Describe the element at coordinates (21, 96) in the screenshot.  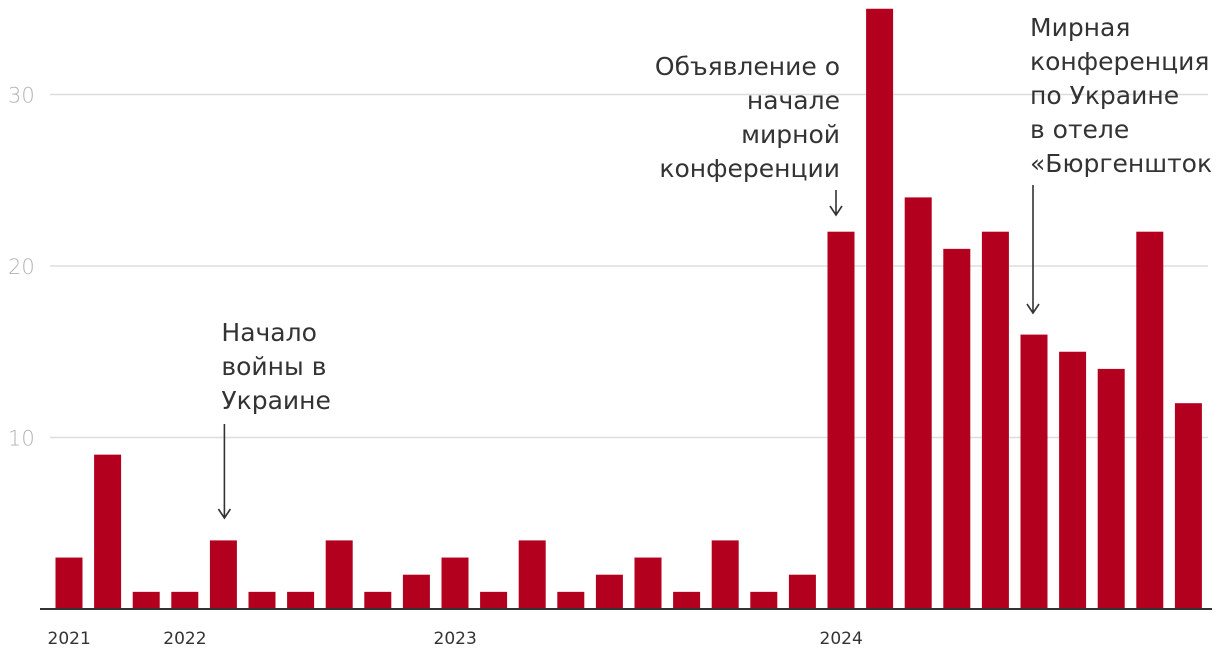
I see `y-tick-label: 30` at that location.